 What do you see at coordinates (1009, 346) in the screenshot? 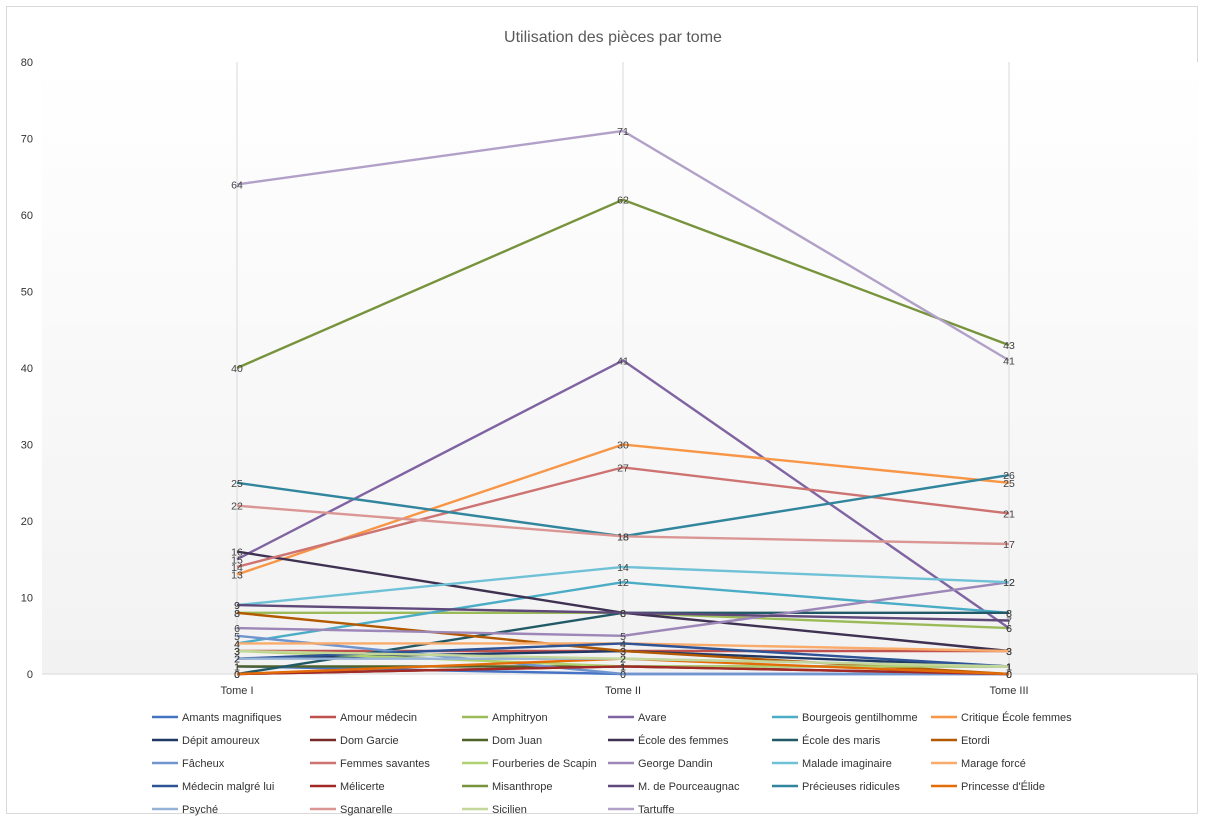
I see `data-label: 43` at bounding box center [1009, 346].